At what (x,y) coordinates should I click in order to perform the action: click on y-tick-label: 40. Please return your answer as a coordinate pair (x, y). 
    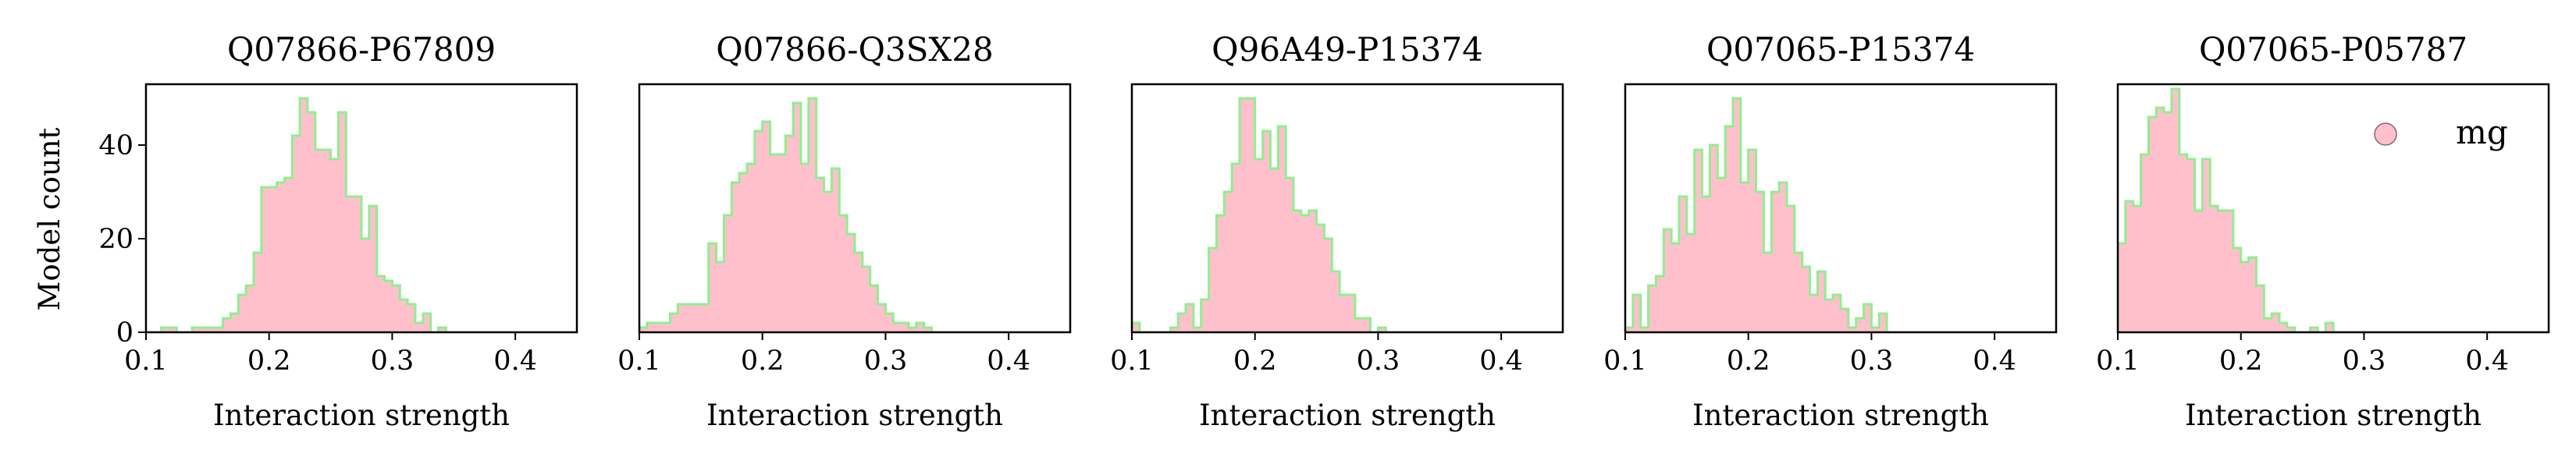
    Looking at the image, I should click on (115, 145).